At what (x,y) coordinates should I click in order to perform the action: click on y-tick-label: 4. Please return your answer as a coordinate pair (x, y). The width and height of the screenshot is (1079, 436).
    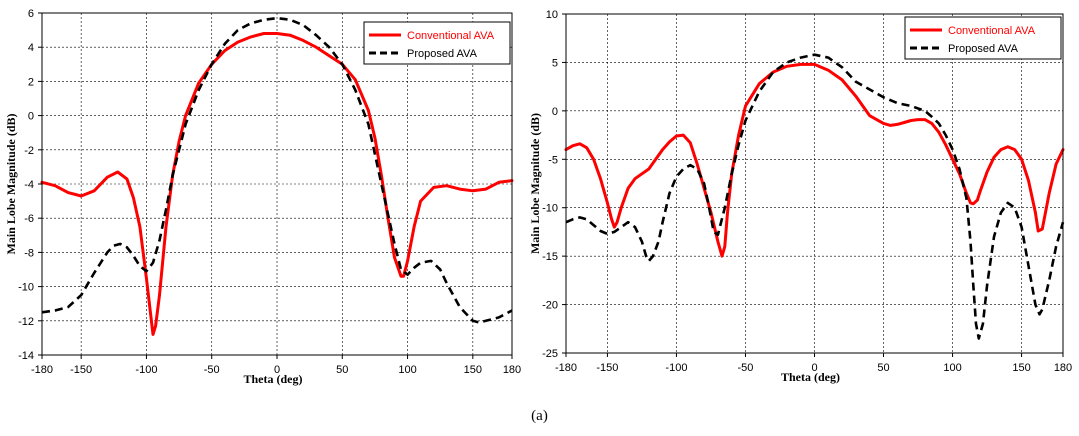
    Looking at the image, I should click on (31, 48).